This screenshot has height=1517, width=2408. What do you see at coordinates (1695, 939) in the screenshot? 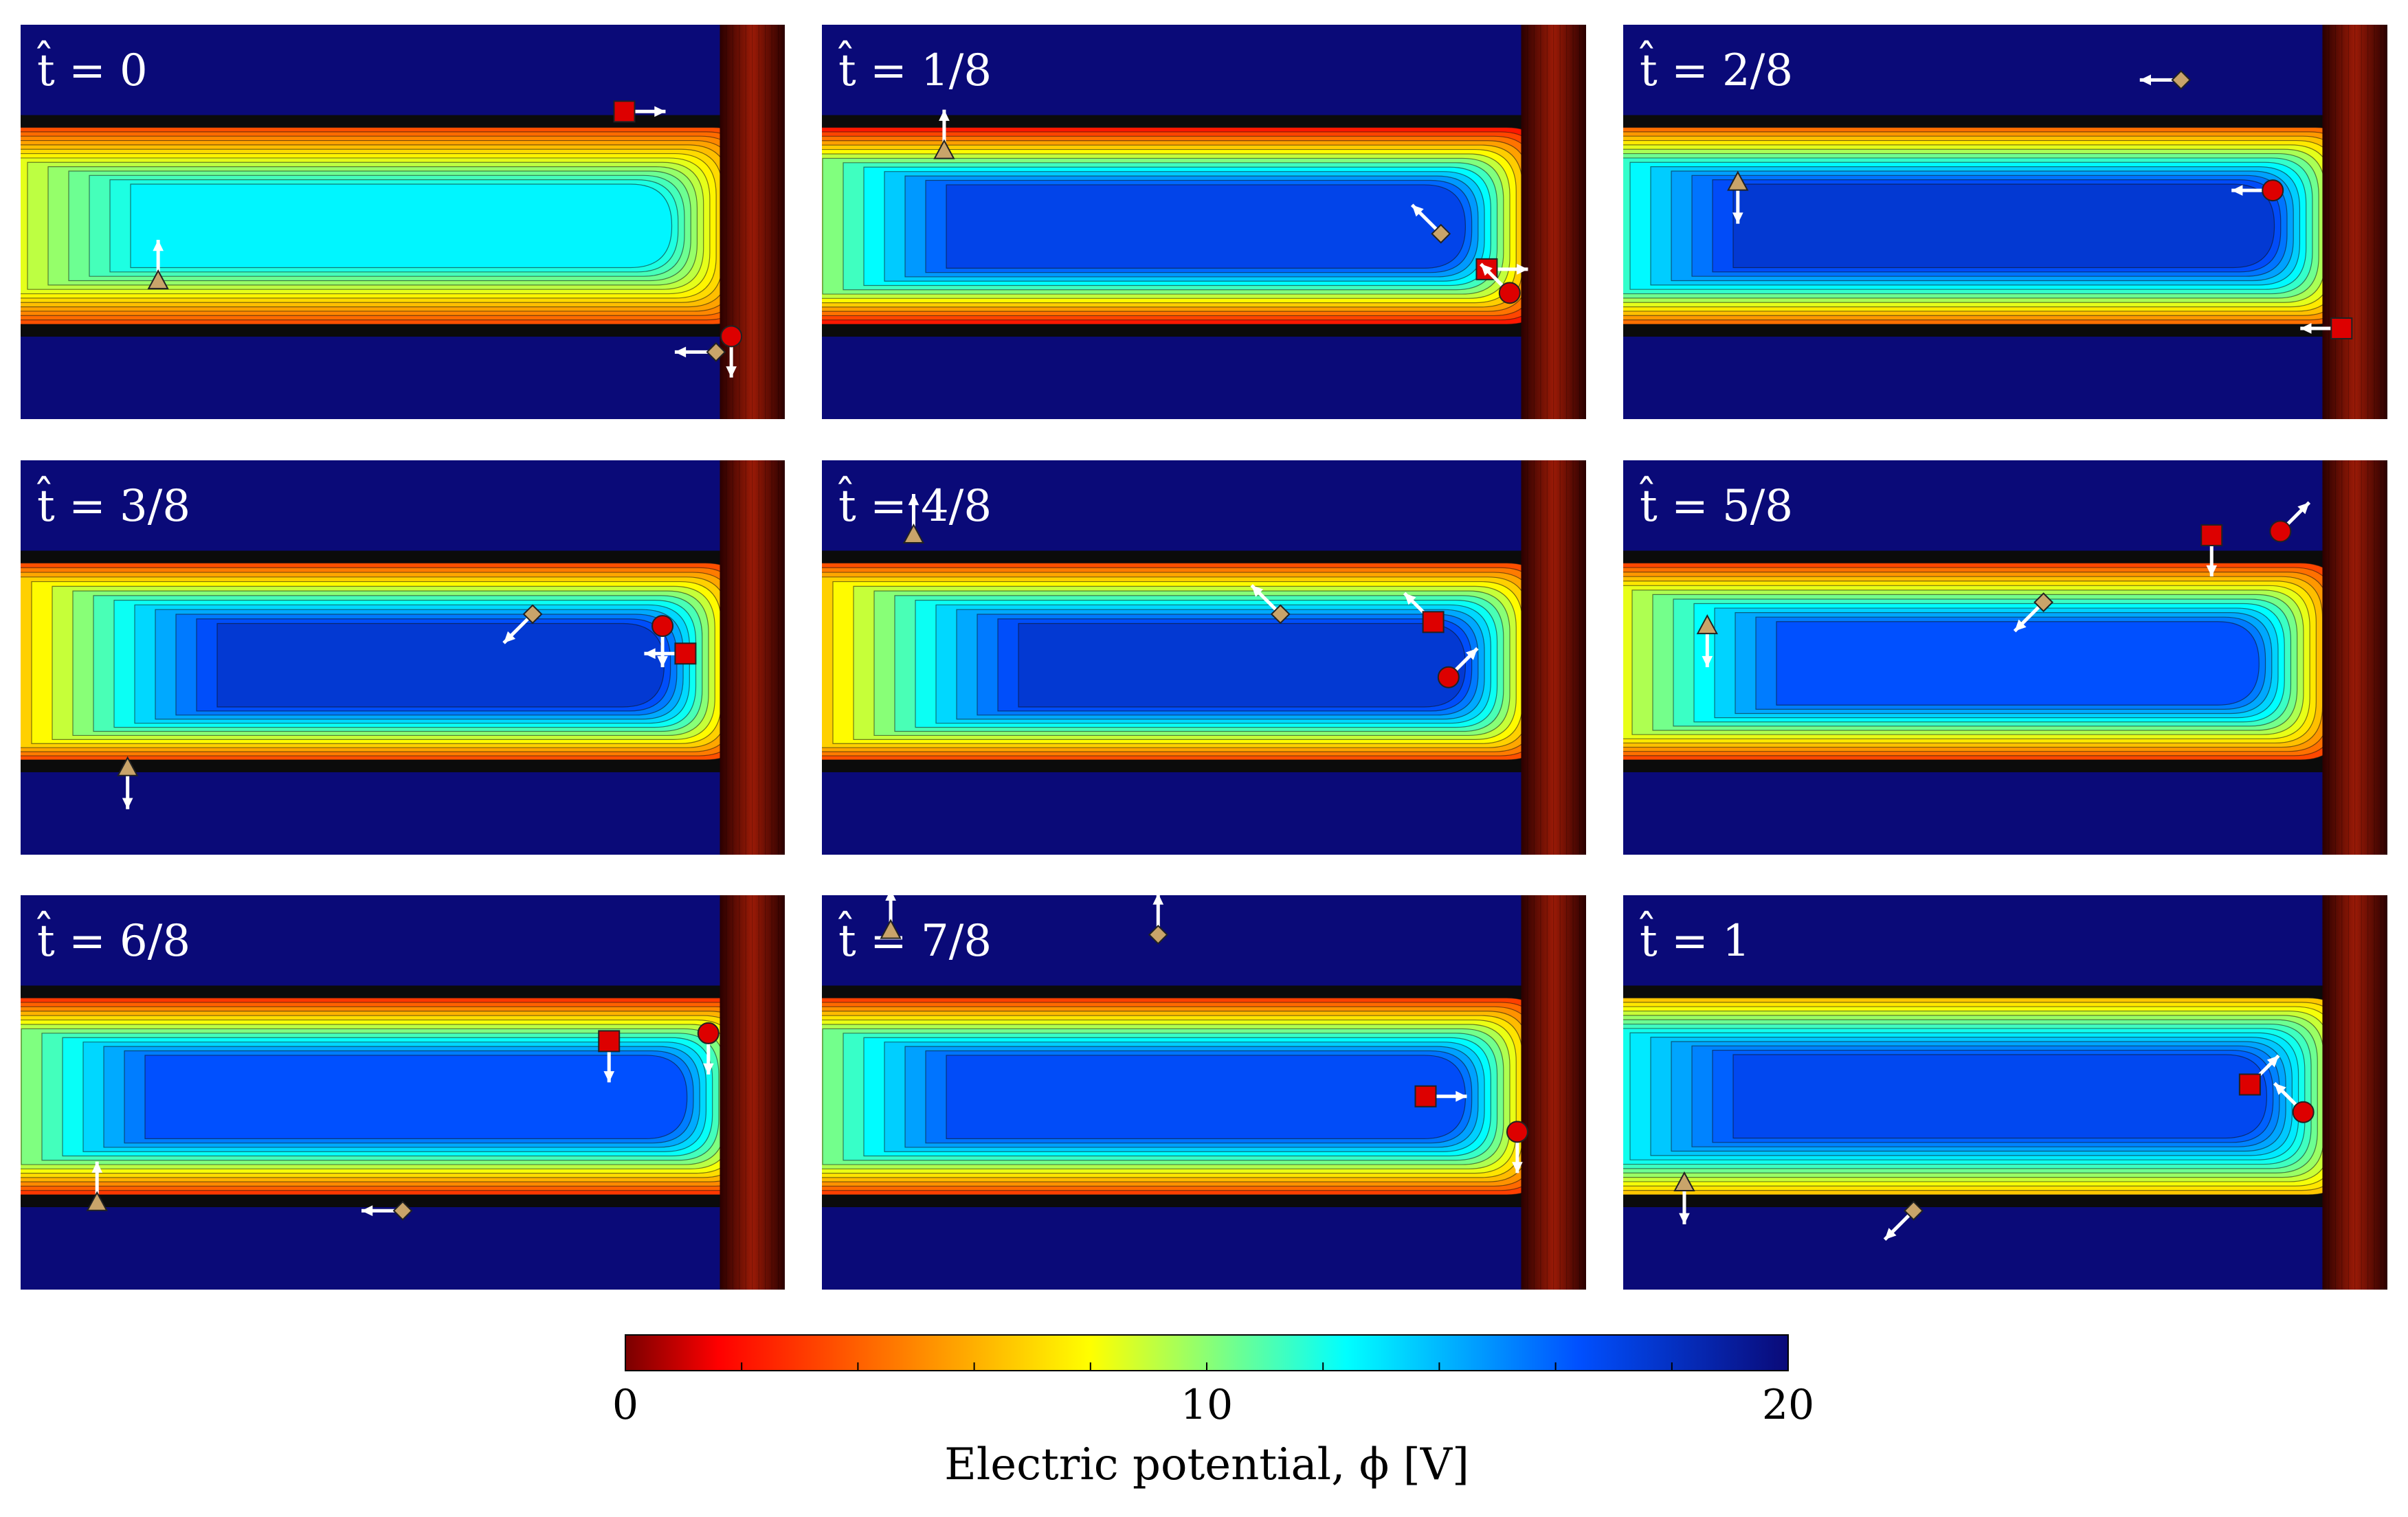
I see `panel-time-label: t̂ = 1` at bounding box center [1695, 939].